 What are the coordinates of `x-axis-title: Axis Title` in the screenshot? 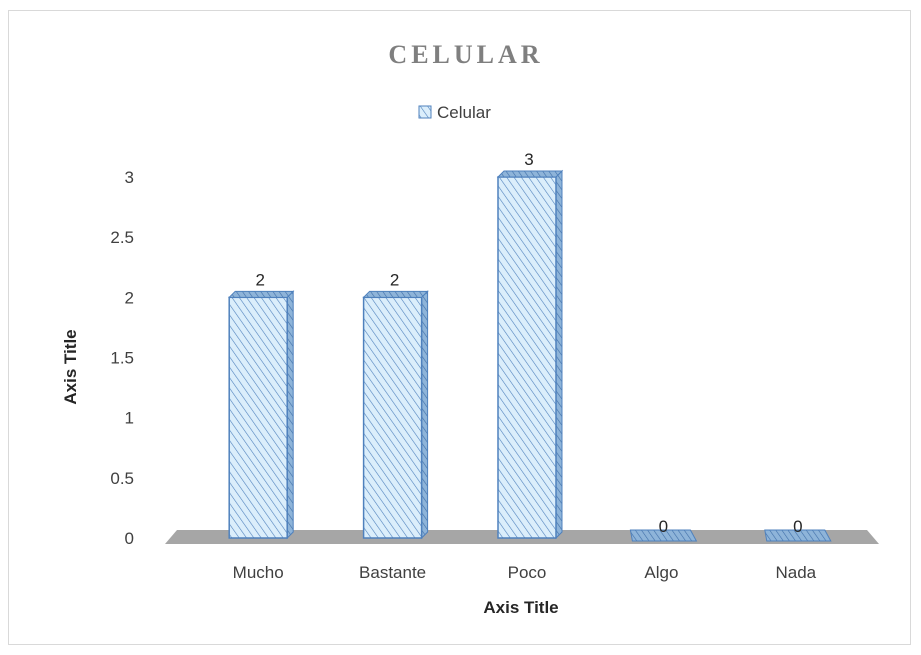 It's located at (520, 607).